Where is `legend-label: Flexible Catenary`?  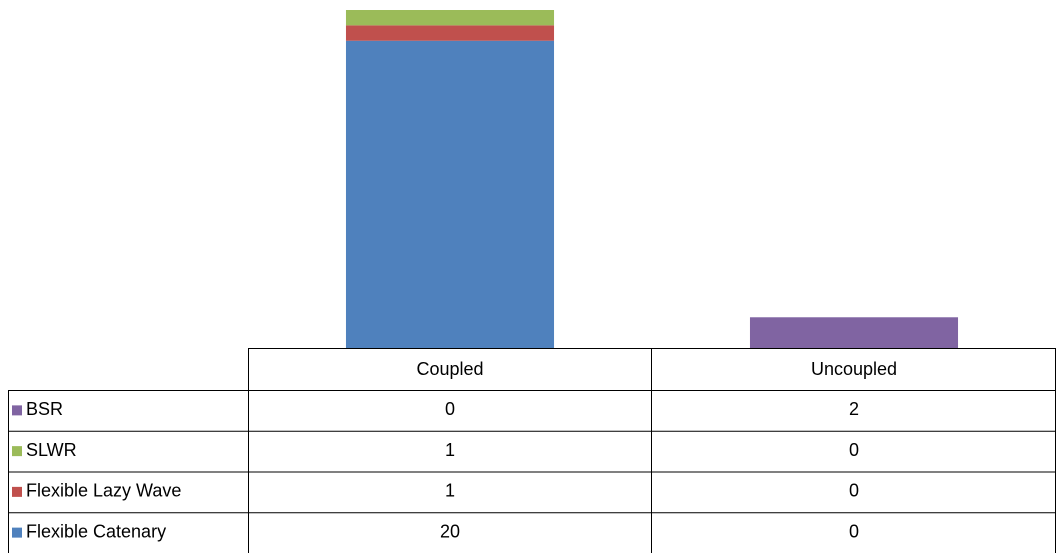
legend-label: Flexible Catenary is located at coordinates (96, 531).